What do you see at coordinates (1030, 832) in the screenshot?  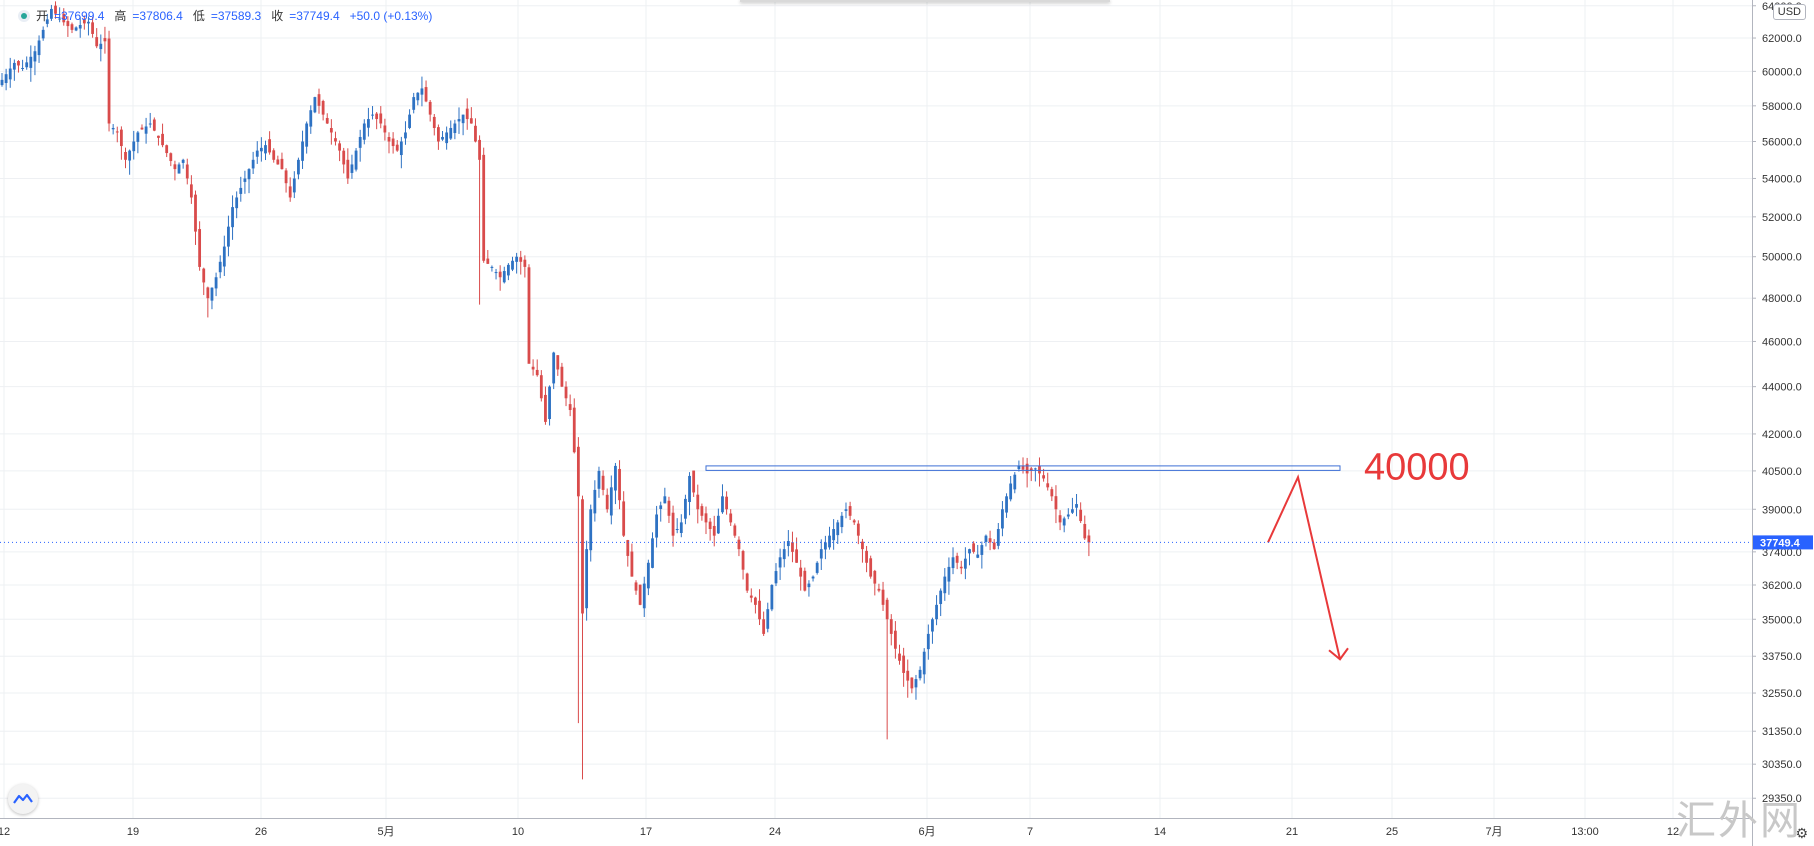 I see `x-tick-label: 7` at bounding box center [1030, 832].